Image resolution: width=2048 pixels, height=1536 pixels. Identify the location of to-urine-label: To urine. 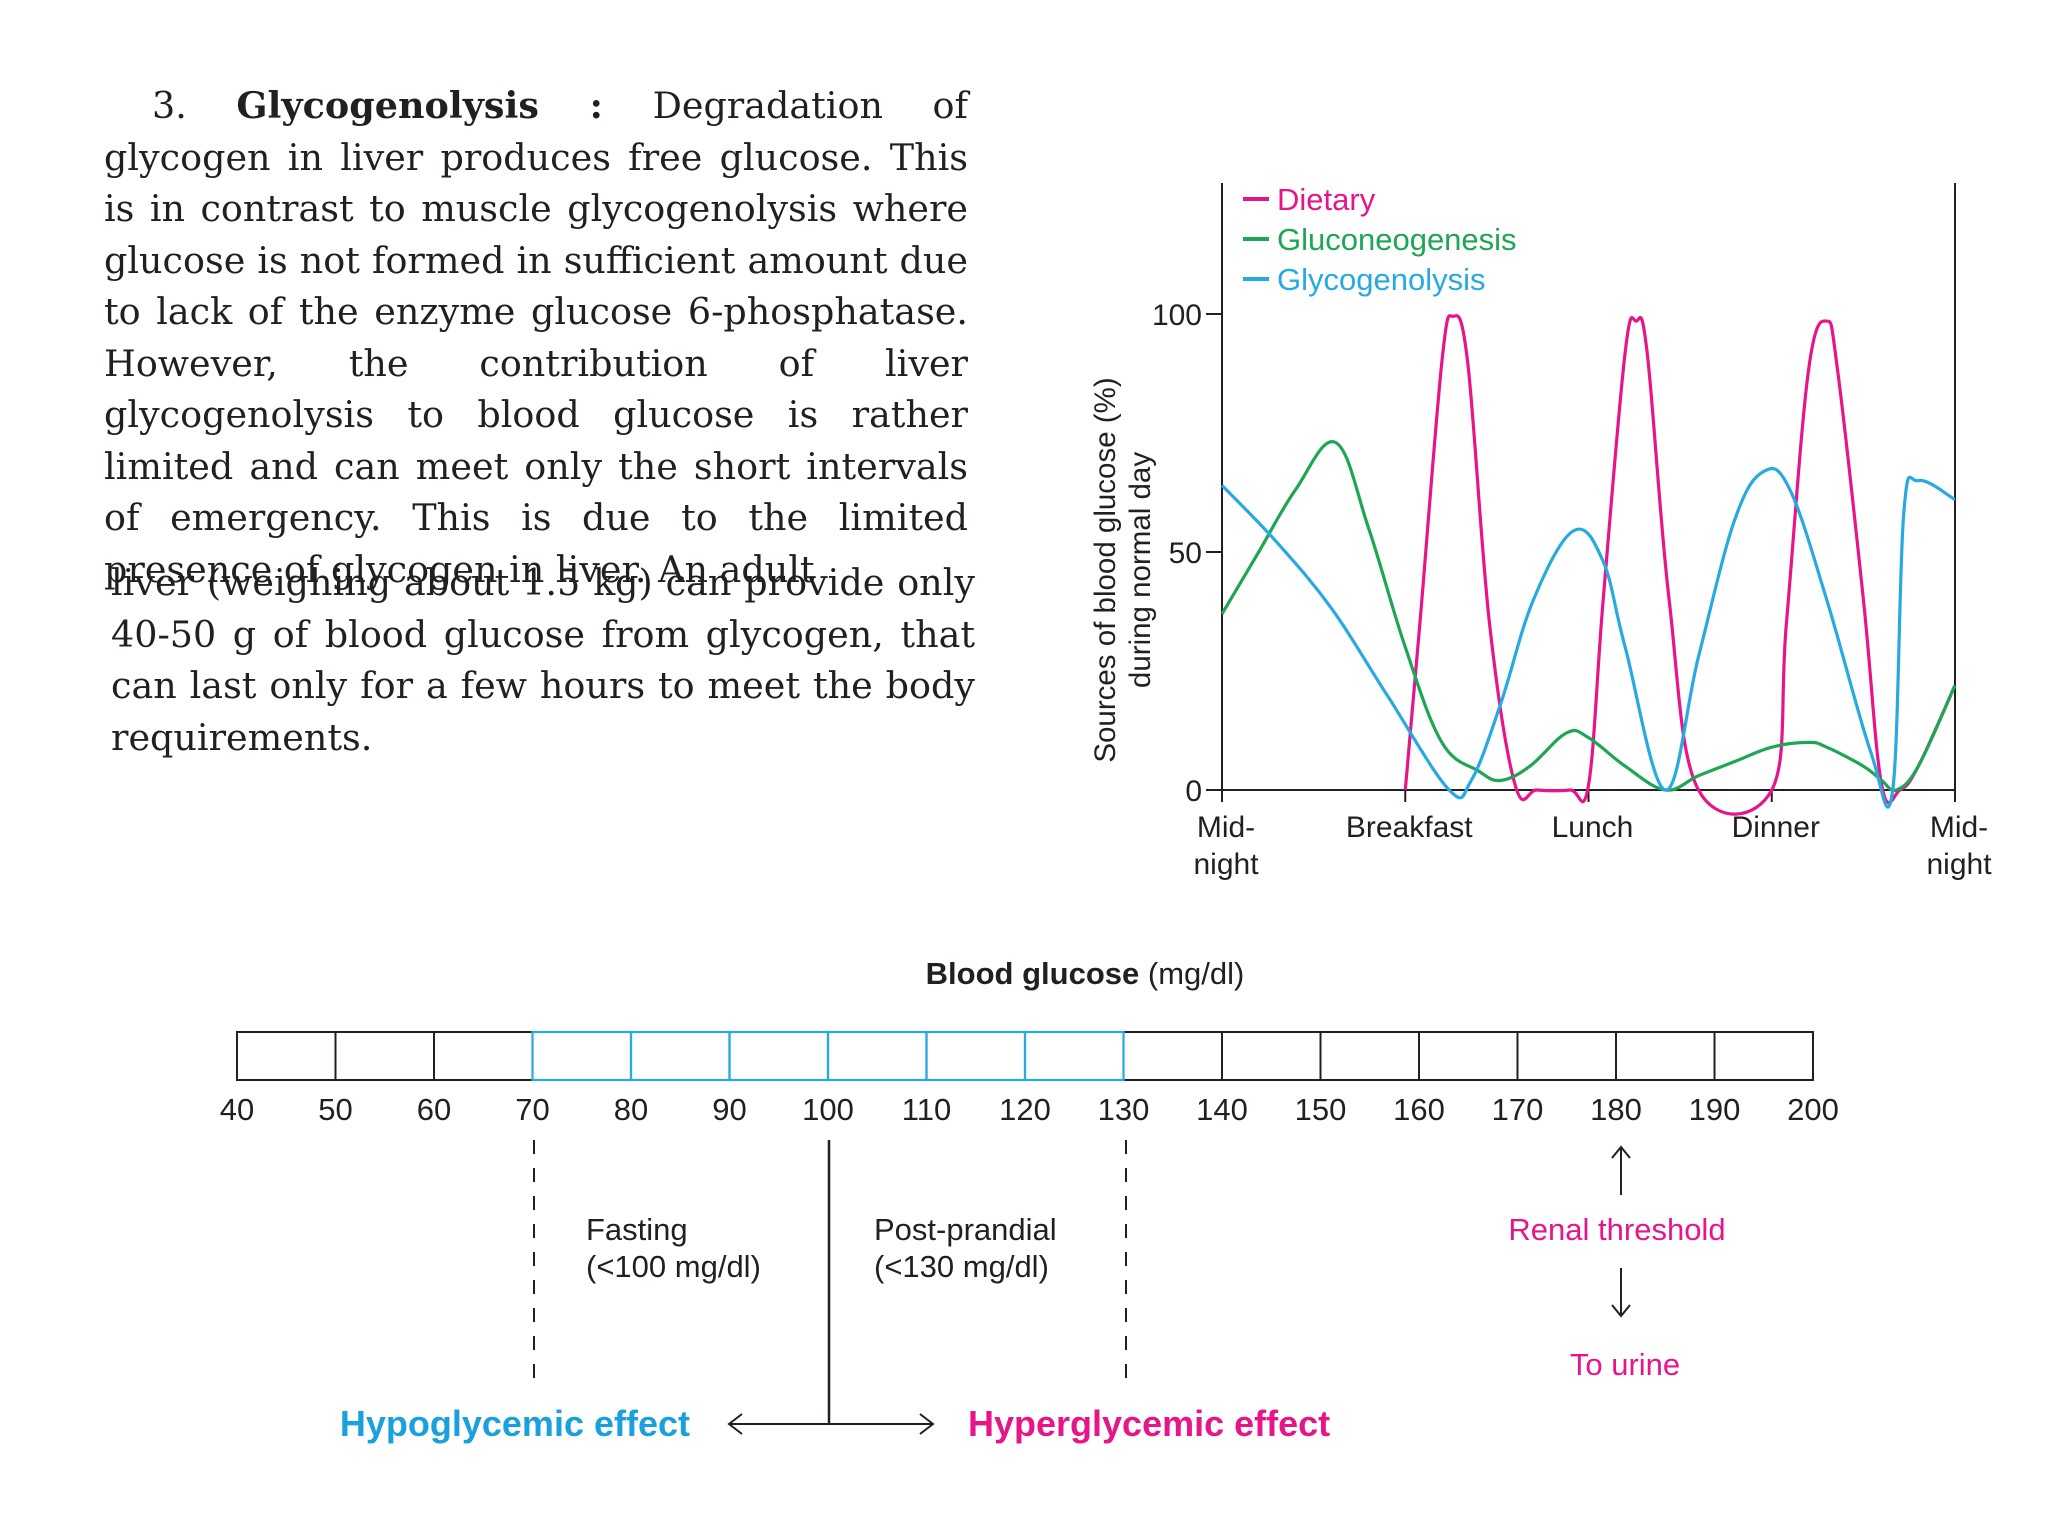
(1625, 1364).